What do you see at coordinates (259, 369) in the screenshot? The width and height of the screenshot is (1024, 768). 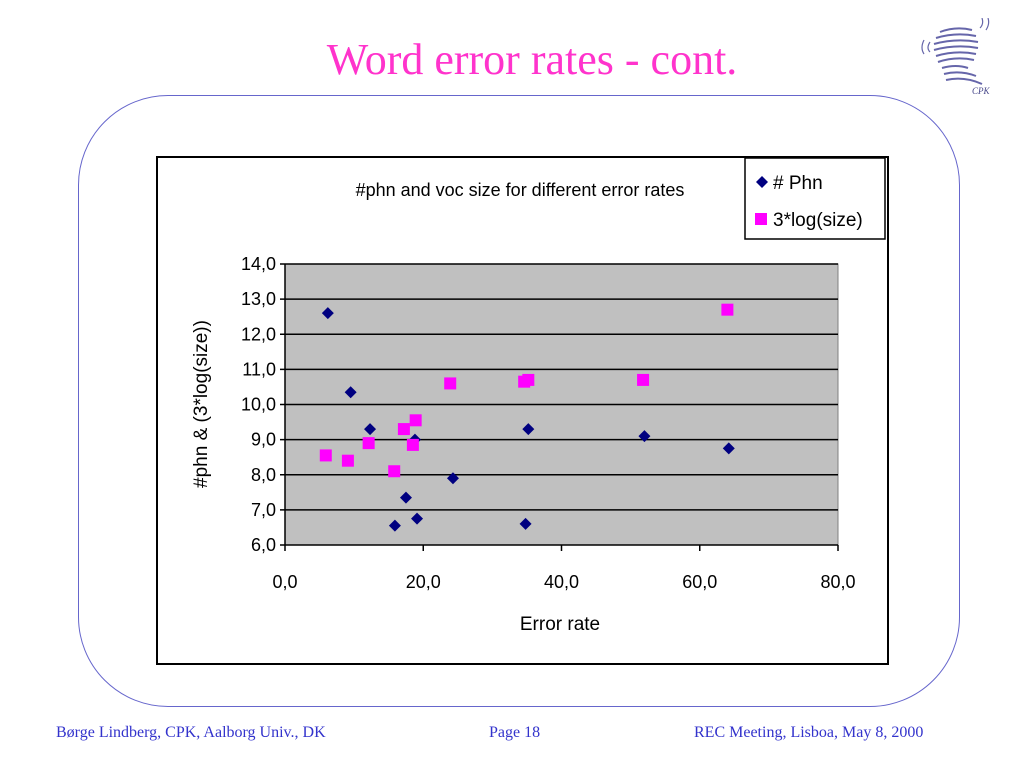 I see `y-tick-label: 11,0` at bounding box center [259, 369].